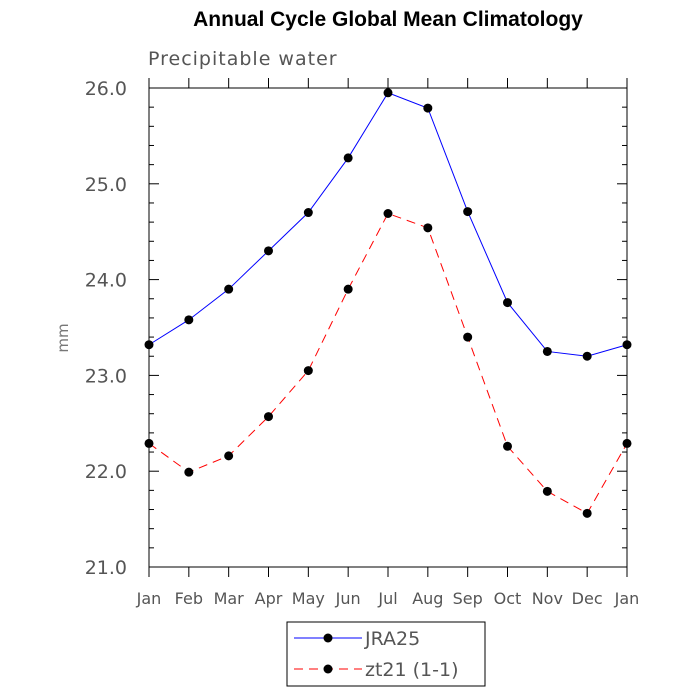  What do you see at coordinates (308, 598) in the screenshot?
I see `x-tick-label: May` at bounding box center [308, 598].